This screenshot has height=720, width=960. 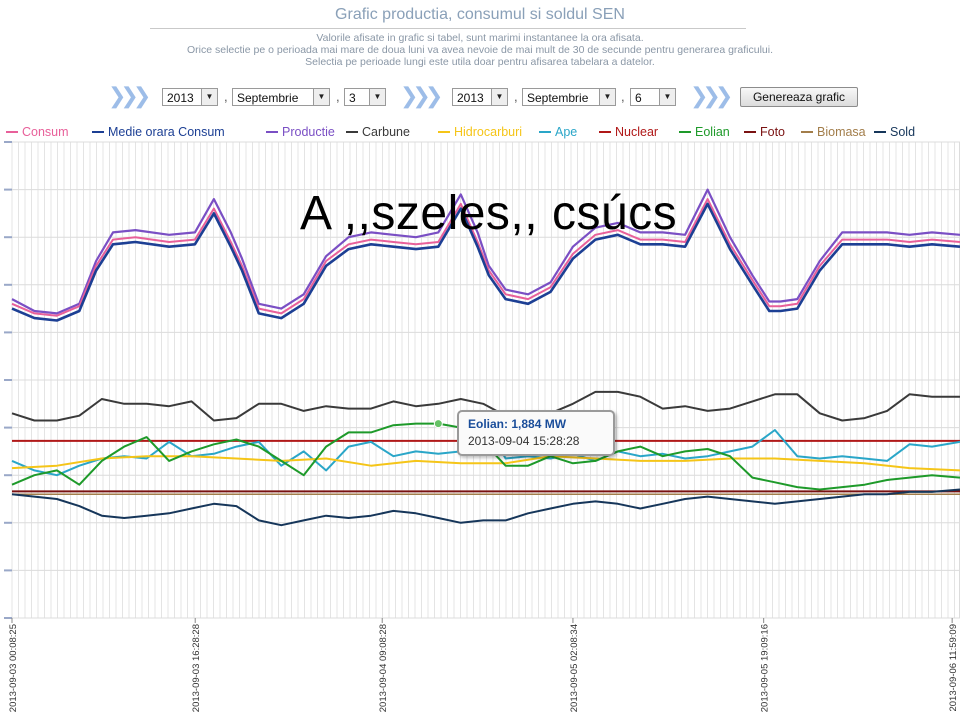 I want to click on legend-label: Nuclear, so click(x=637, y=132).